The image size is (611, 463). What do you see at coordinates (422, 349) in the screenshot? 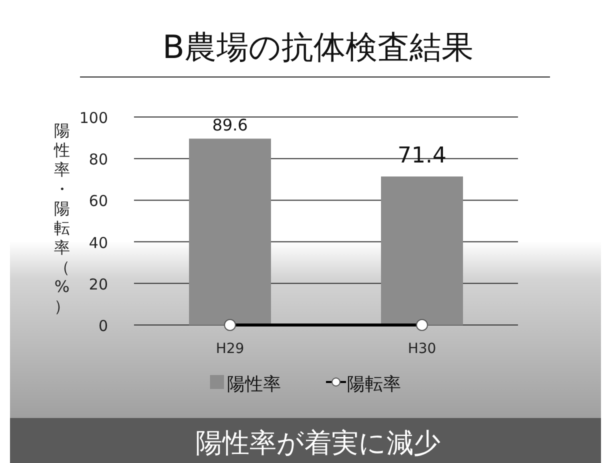
I see `x-tick-label: H30` at bounding box center [422, 349].